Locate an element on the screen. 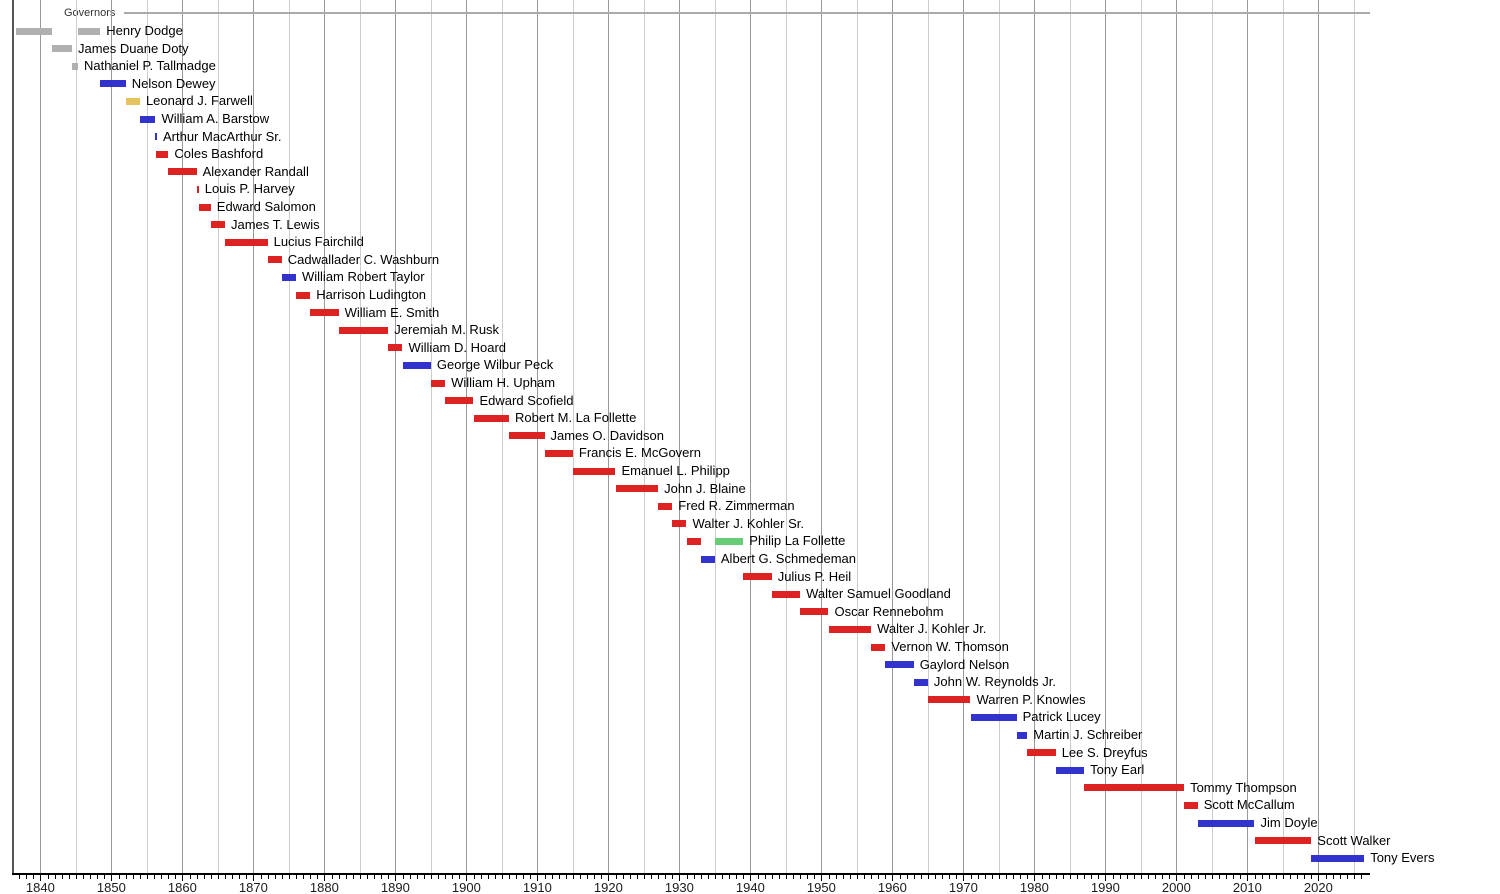 This screenshot has width=1500, height=894. axis-tick-2020 is located at coordinates (1319, 878).